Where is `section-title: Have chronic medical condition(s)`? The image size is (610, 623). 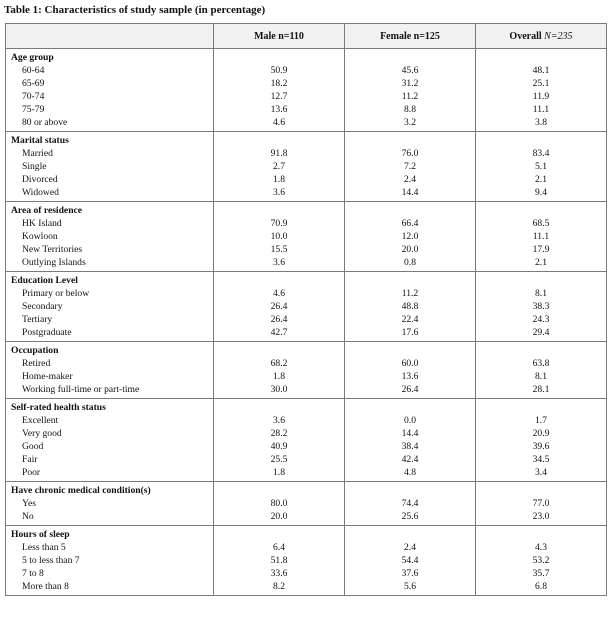
section-title: Have chronic medical condition(s) is located at coordinates (81, 490).